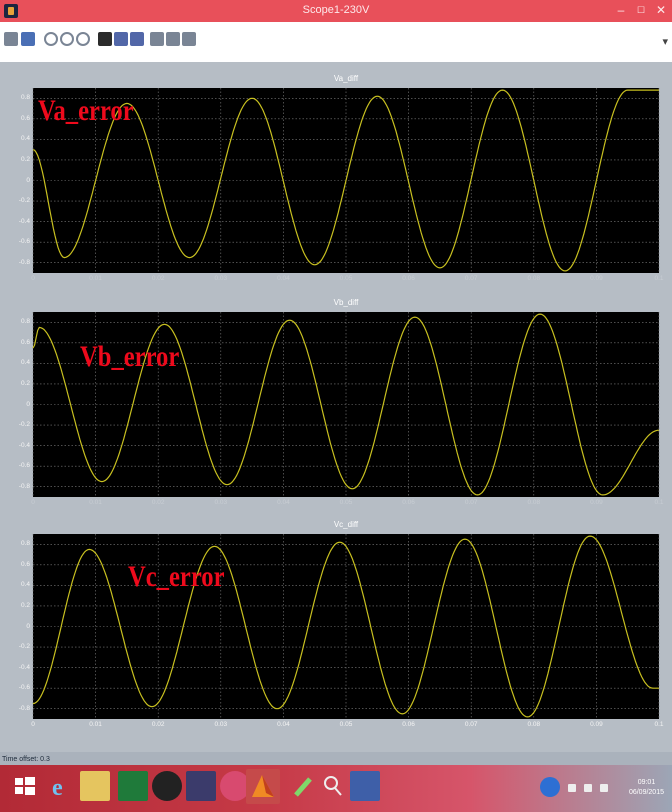 The width and height of the screenshot is (672, 812). Describe the element at coordinates (167, 786) in the screenshot. I see `camera-icon` at that location.